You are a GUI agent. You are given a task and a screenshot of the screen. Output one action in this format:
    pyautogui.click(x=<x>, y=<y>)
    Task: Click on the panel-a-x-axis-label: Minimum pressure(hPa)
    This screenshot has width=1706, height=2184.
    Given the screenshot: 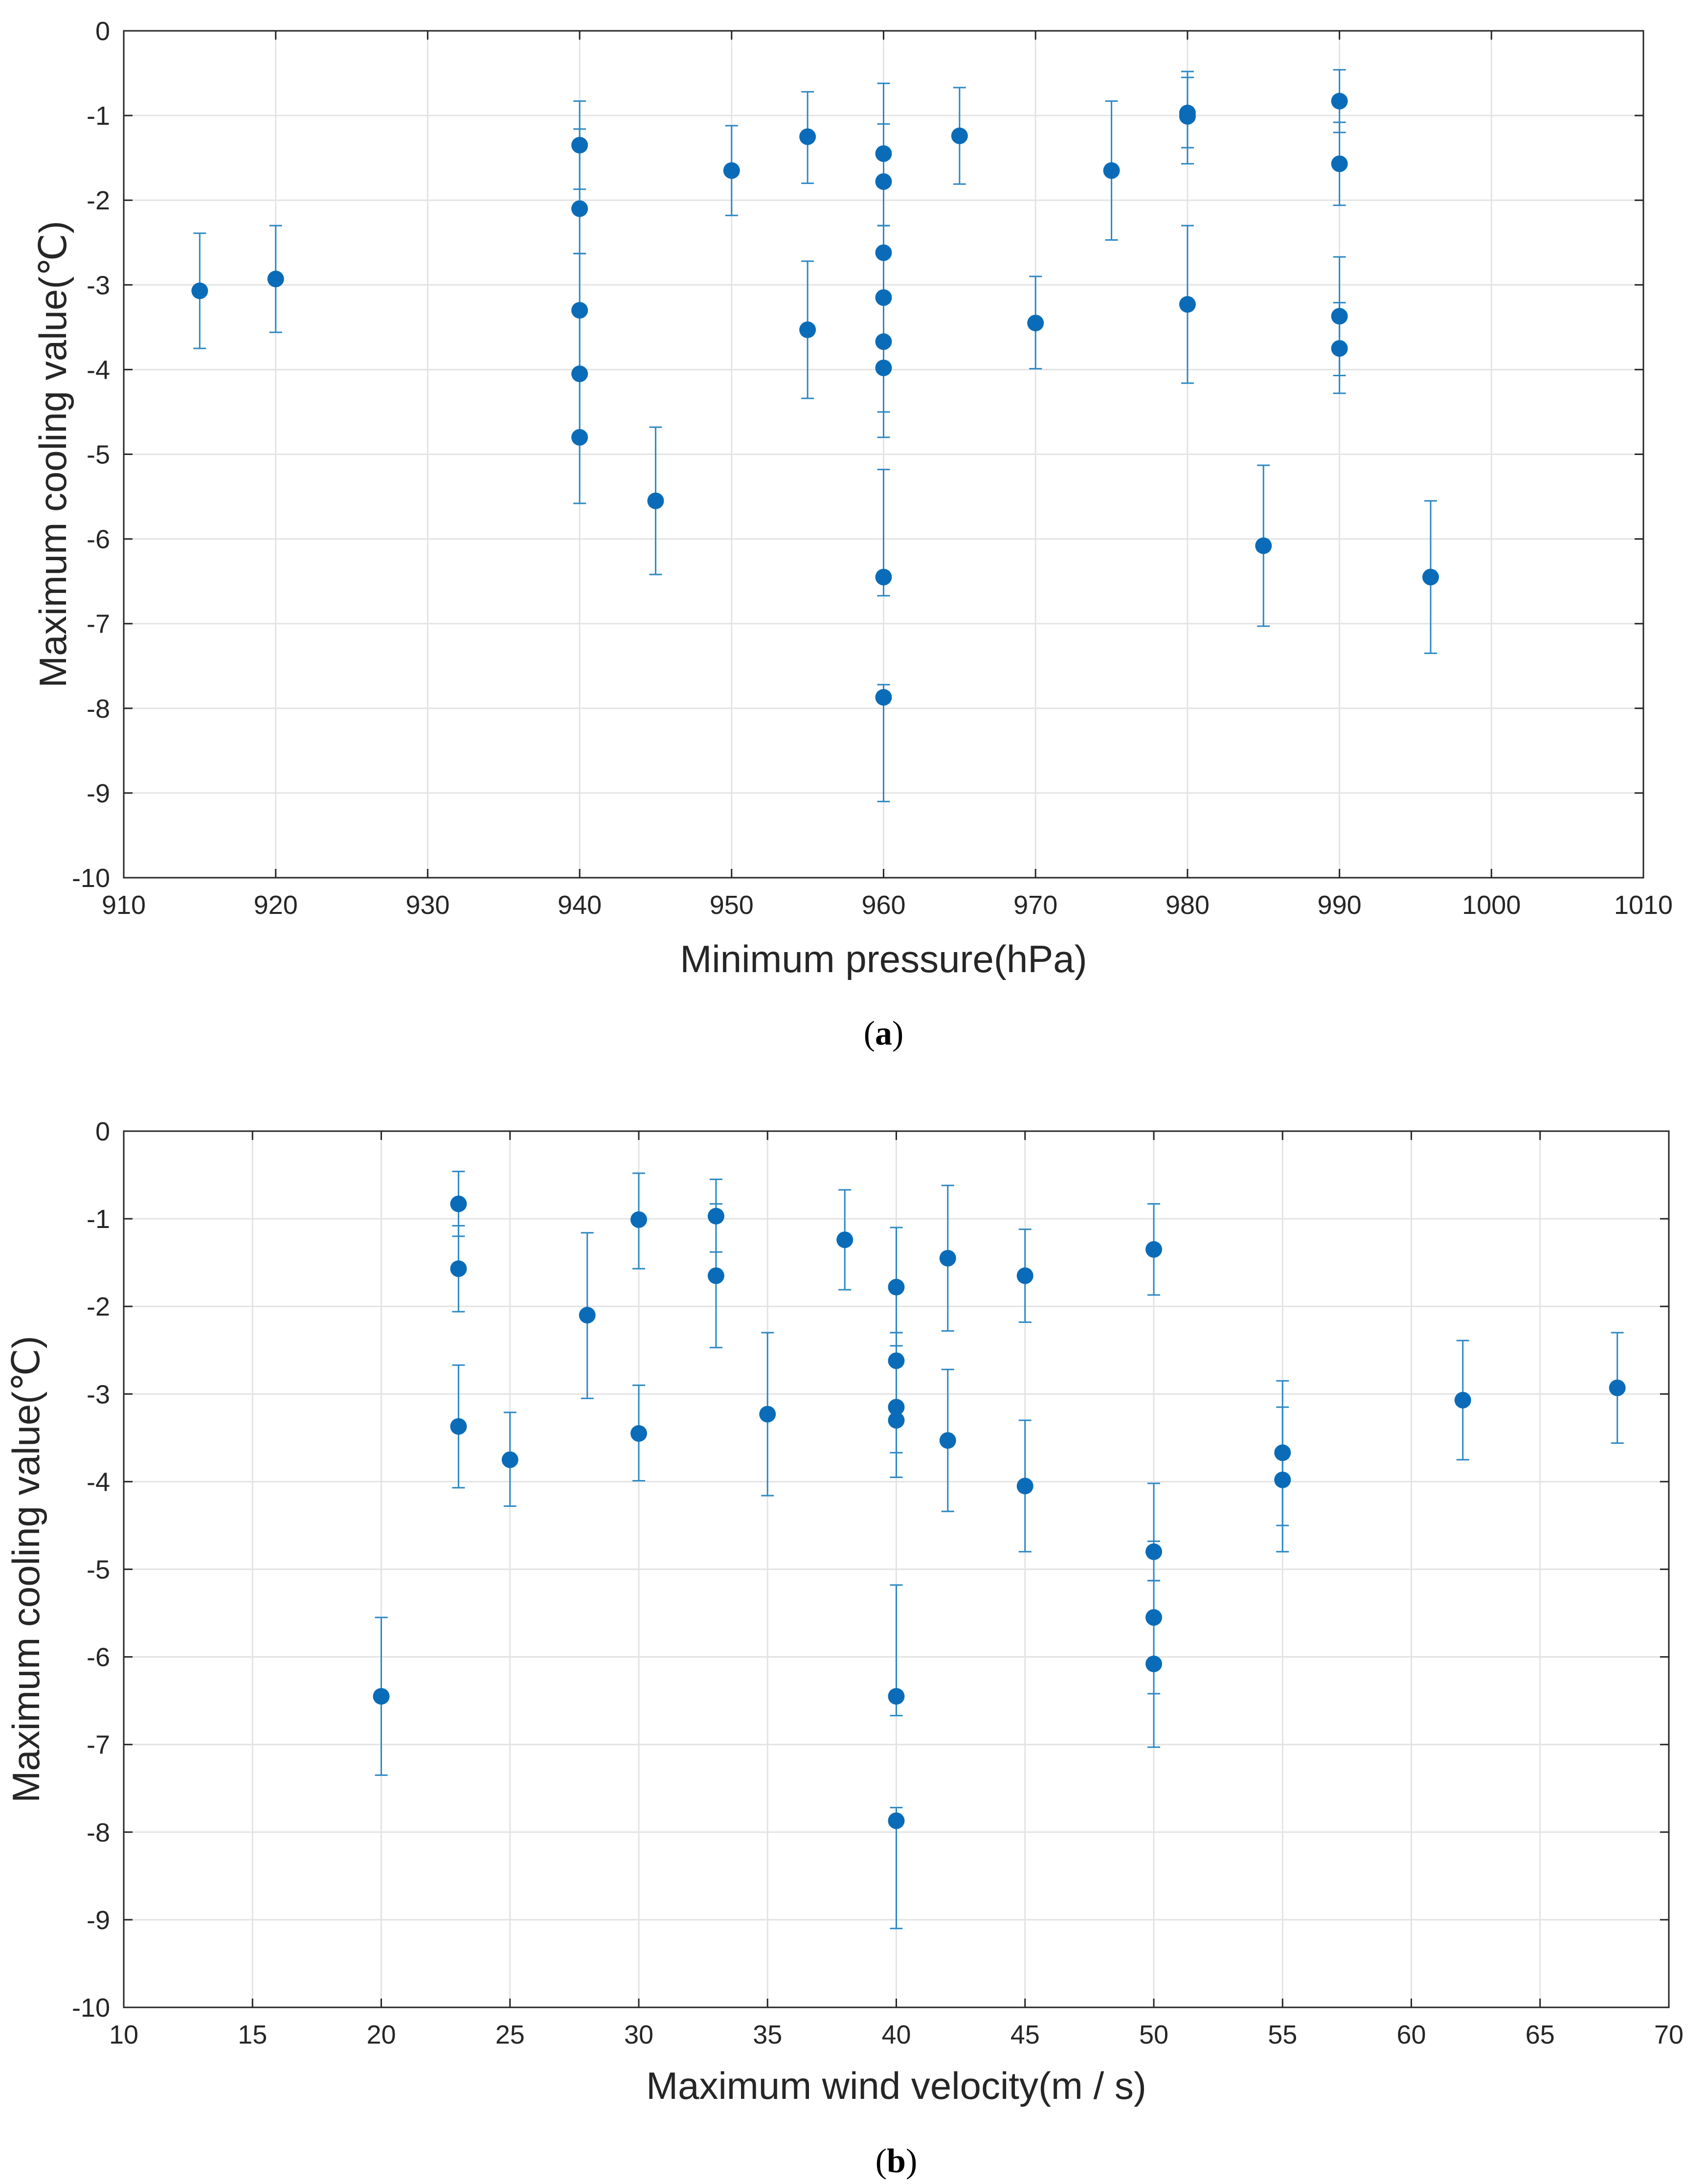 What is the action you would take?
    pyautogui.click(x=883, y=958)
    